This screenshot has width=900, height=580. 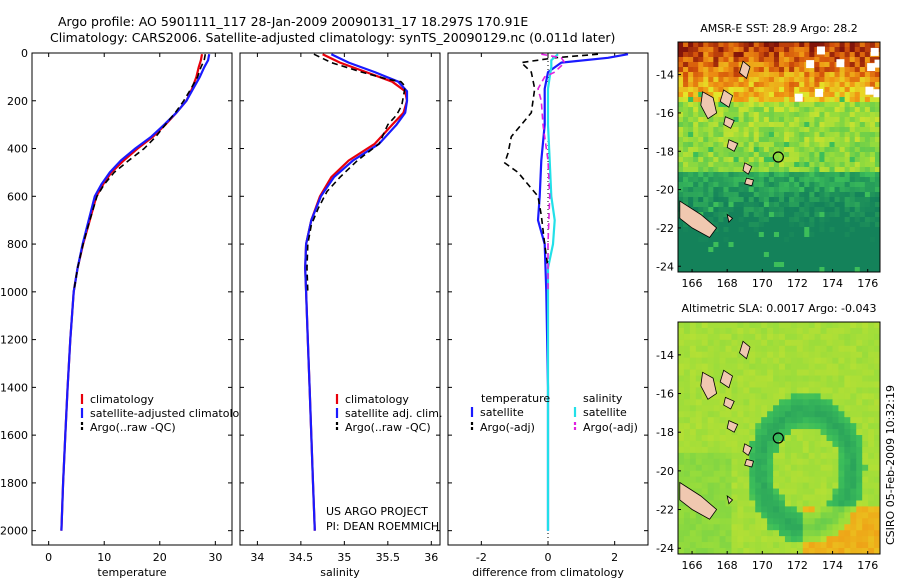 What do you see at coordinates (779, 28) in the screenshot?
I see `map-title: AMSR-E SST: 28.9 Argo: 28.2` at bounding box center [779, 28].